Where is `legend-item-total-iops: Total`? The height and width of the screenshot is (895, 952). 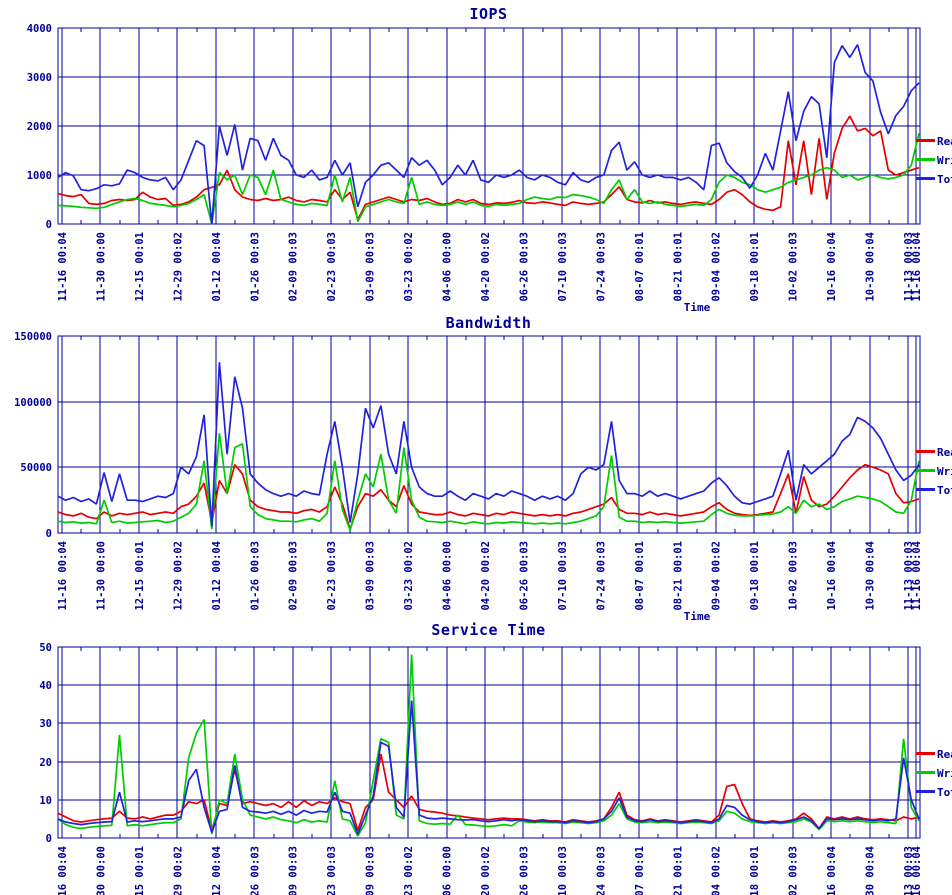
legend-item-total-iops: Total is located at coordinates (934, 180).